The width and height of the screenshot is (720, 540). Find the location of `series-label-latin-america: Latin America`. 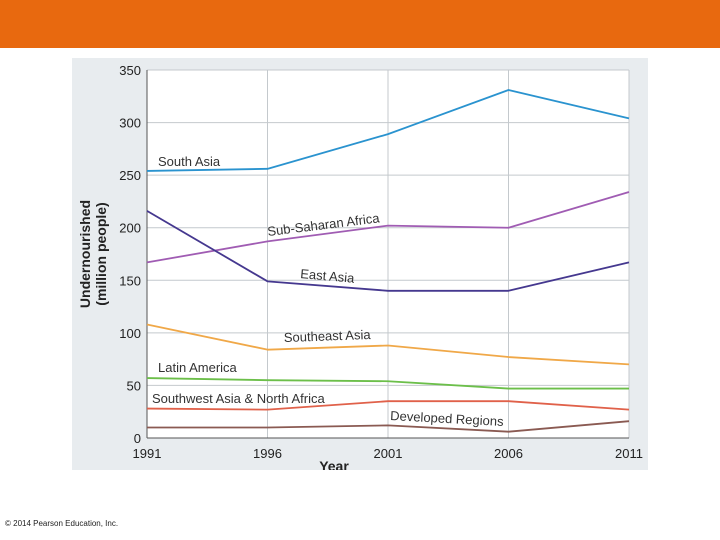

series-label-latin-america: Latin America is located at coordinates (198, 367).